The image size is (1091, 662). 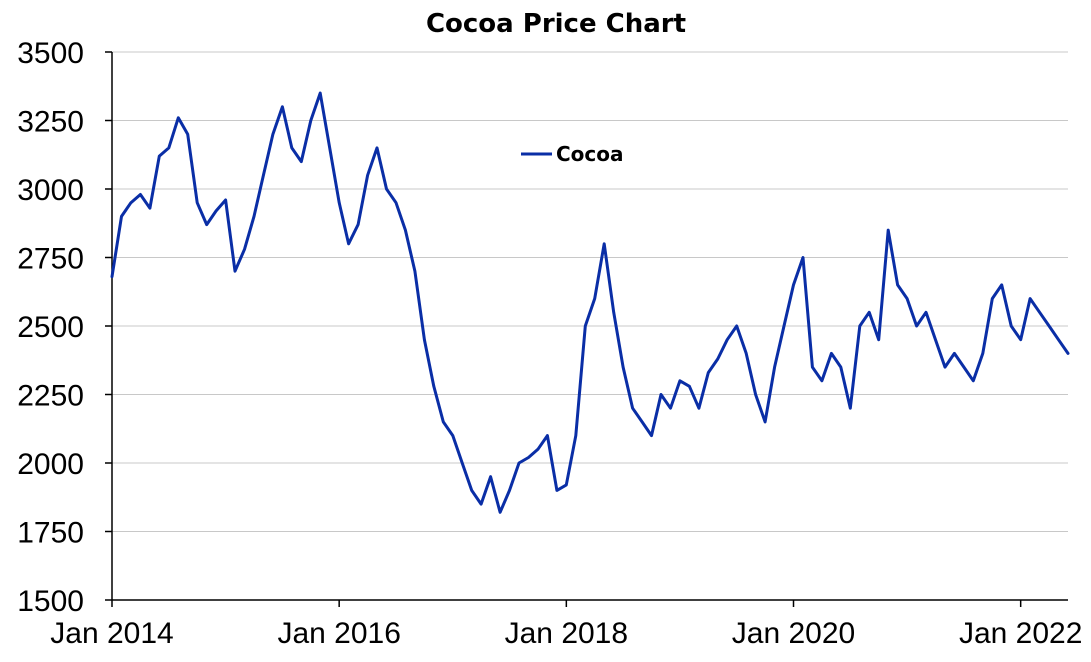 What do you see at coordinates (556, 24) in the screenshot?
I see `chart-title: Cocoa Price Chart` at bounding box center [556, 24].